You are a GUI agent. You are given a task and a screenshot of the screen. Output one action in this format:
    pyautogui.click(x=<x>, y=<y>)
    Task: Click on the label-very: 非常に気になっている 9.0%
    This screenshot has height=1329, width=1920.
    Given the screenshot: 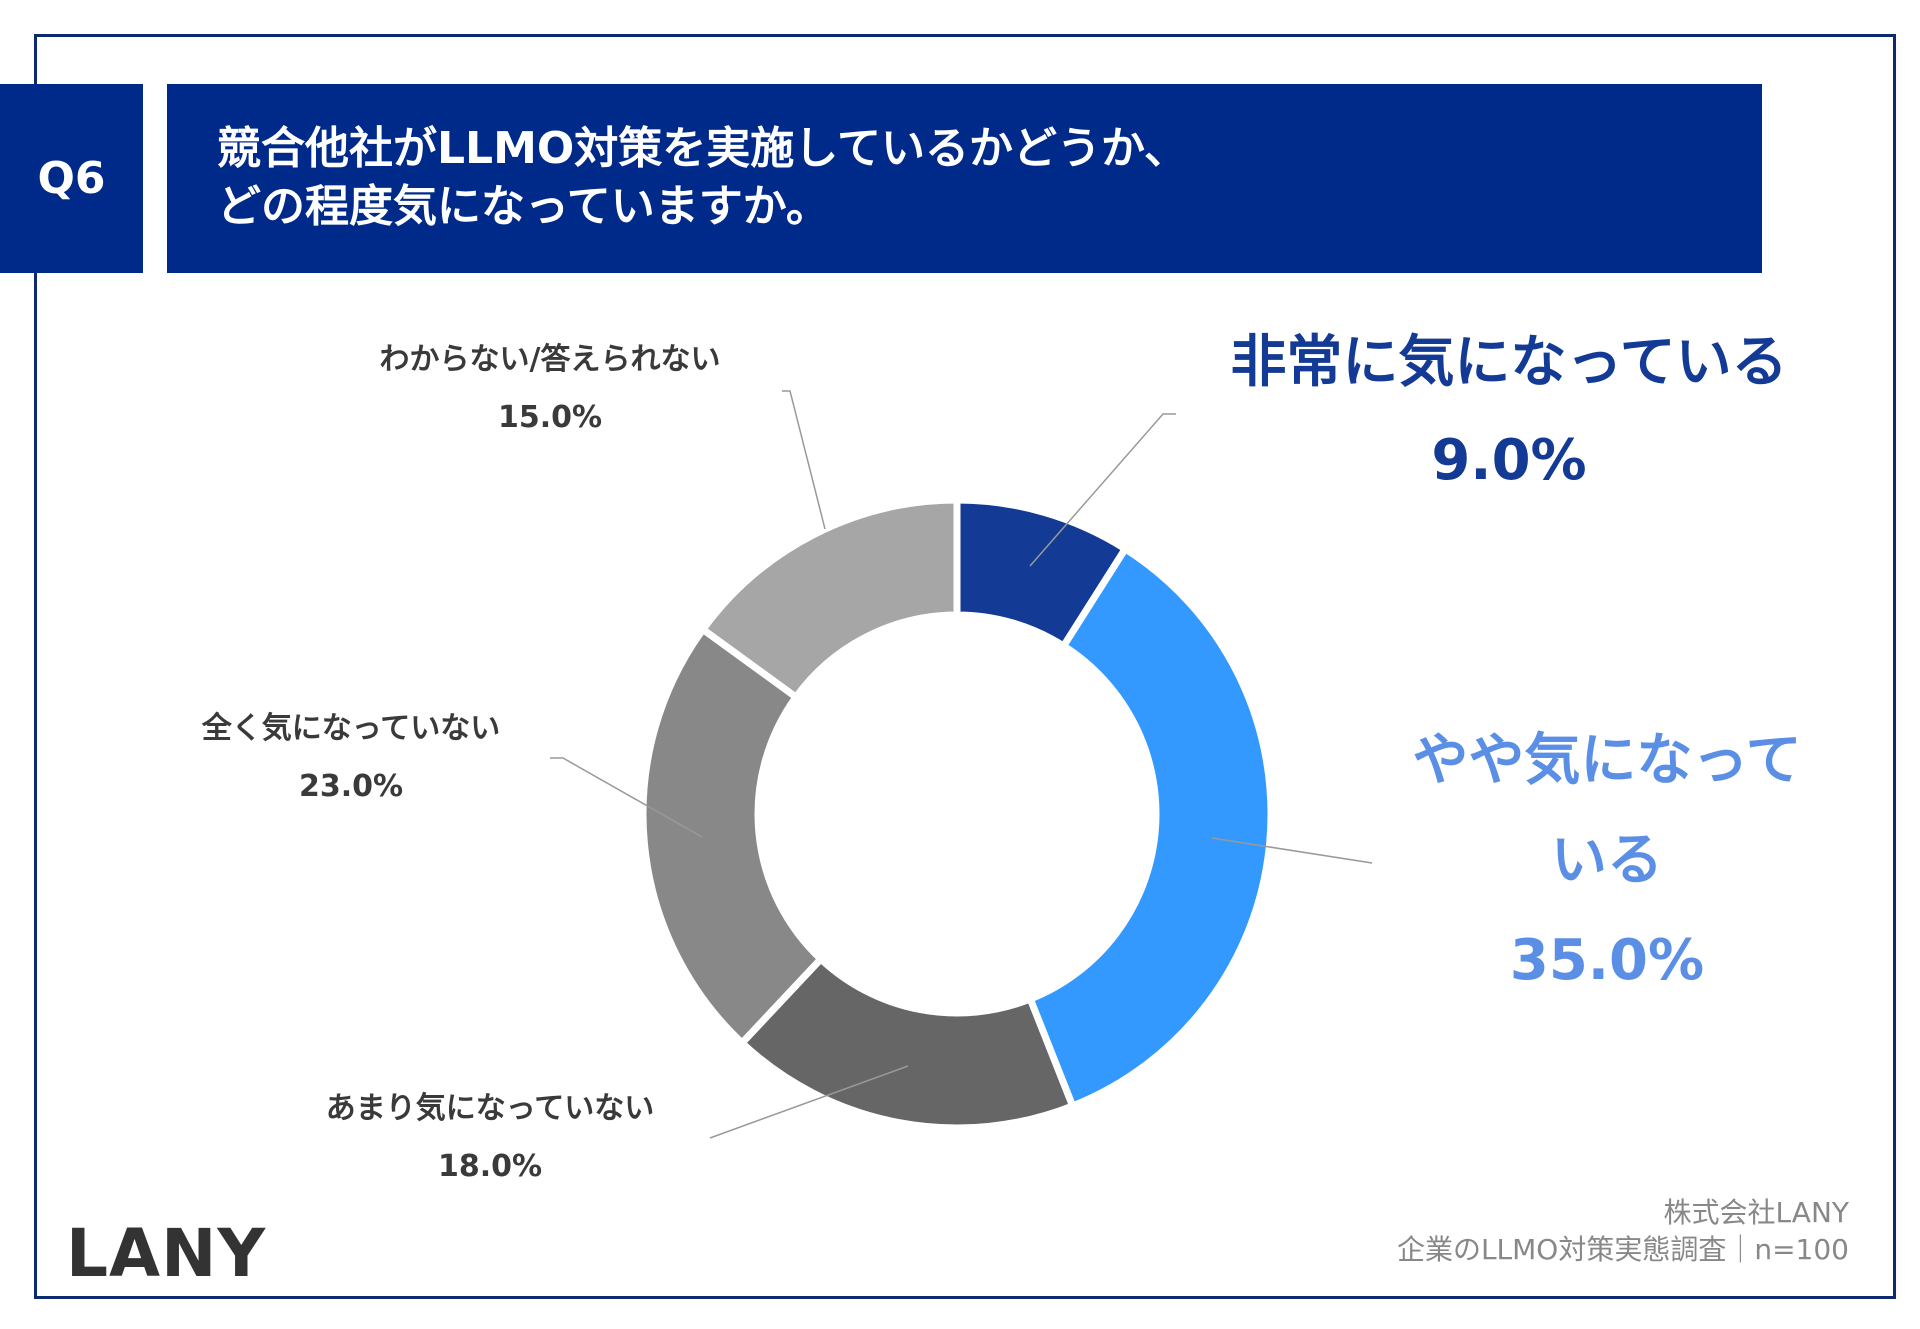 What is the action you would take?
    pyautogui.click(x=1508, y=412)
    